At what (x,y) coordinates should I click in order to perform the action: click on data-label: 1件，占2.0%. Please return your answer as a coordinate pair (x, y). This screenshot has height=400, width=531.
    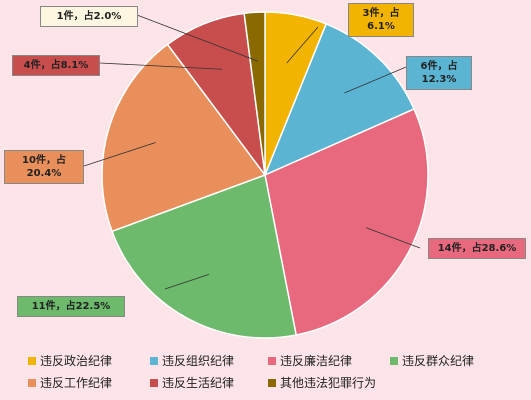
    Looking at the image, I should click on (89, 16).